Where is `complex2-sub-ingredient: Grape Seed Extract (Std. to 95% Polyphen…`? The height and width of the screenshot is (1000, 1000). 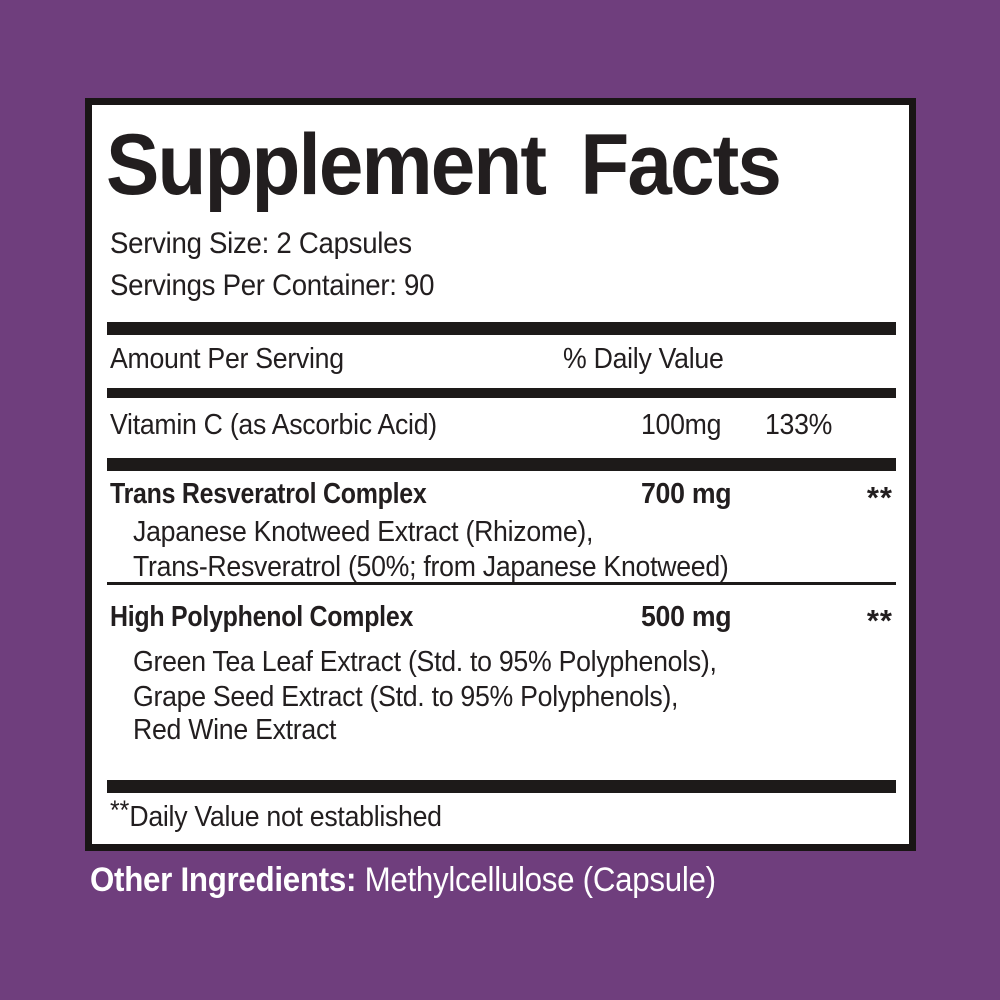 complex2-sub-ingredient: Grape Seed Extract (Std. to 95% Polyphen… is located at coordinates (429, 697).